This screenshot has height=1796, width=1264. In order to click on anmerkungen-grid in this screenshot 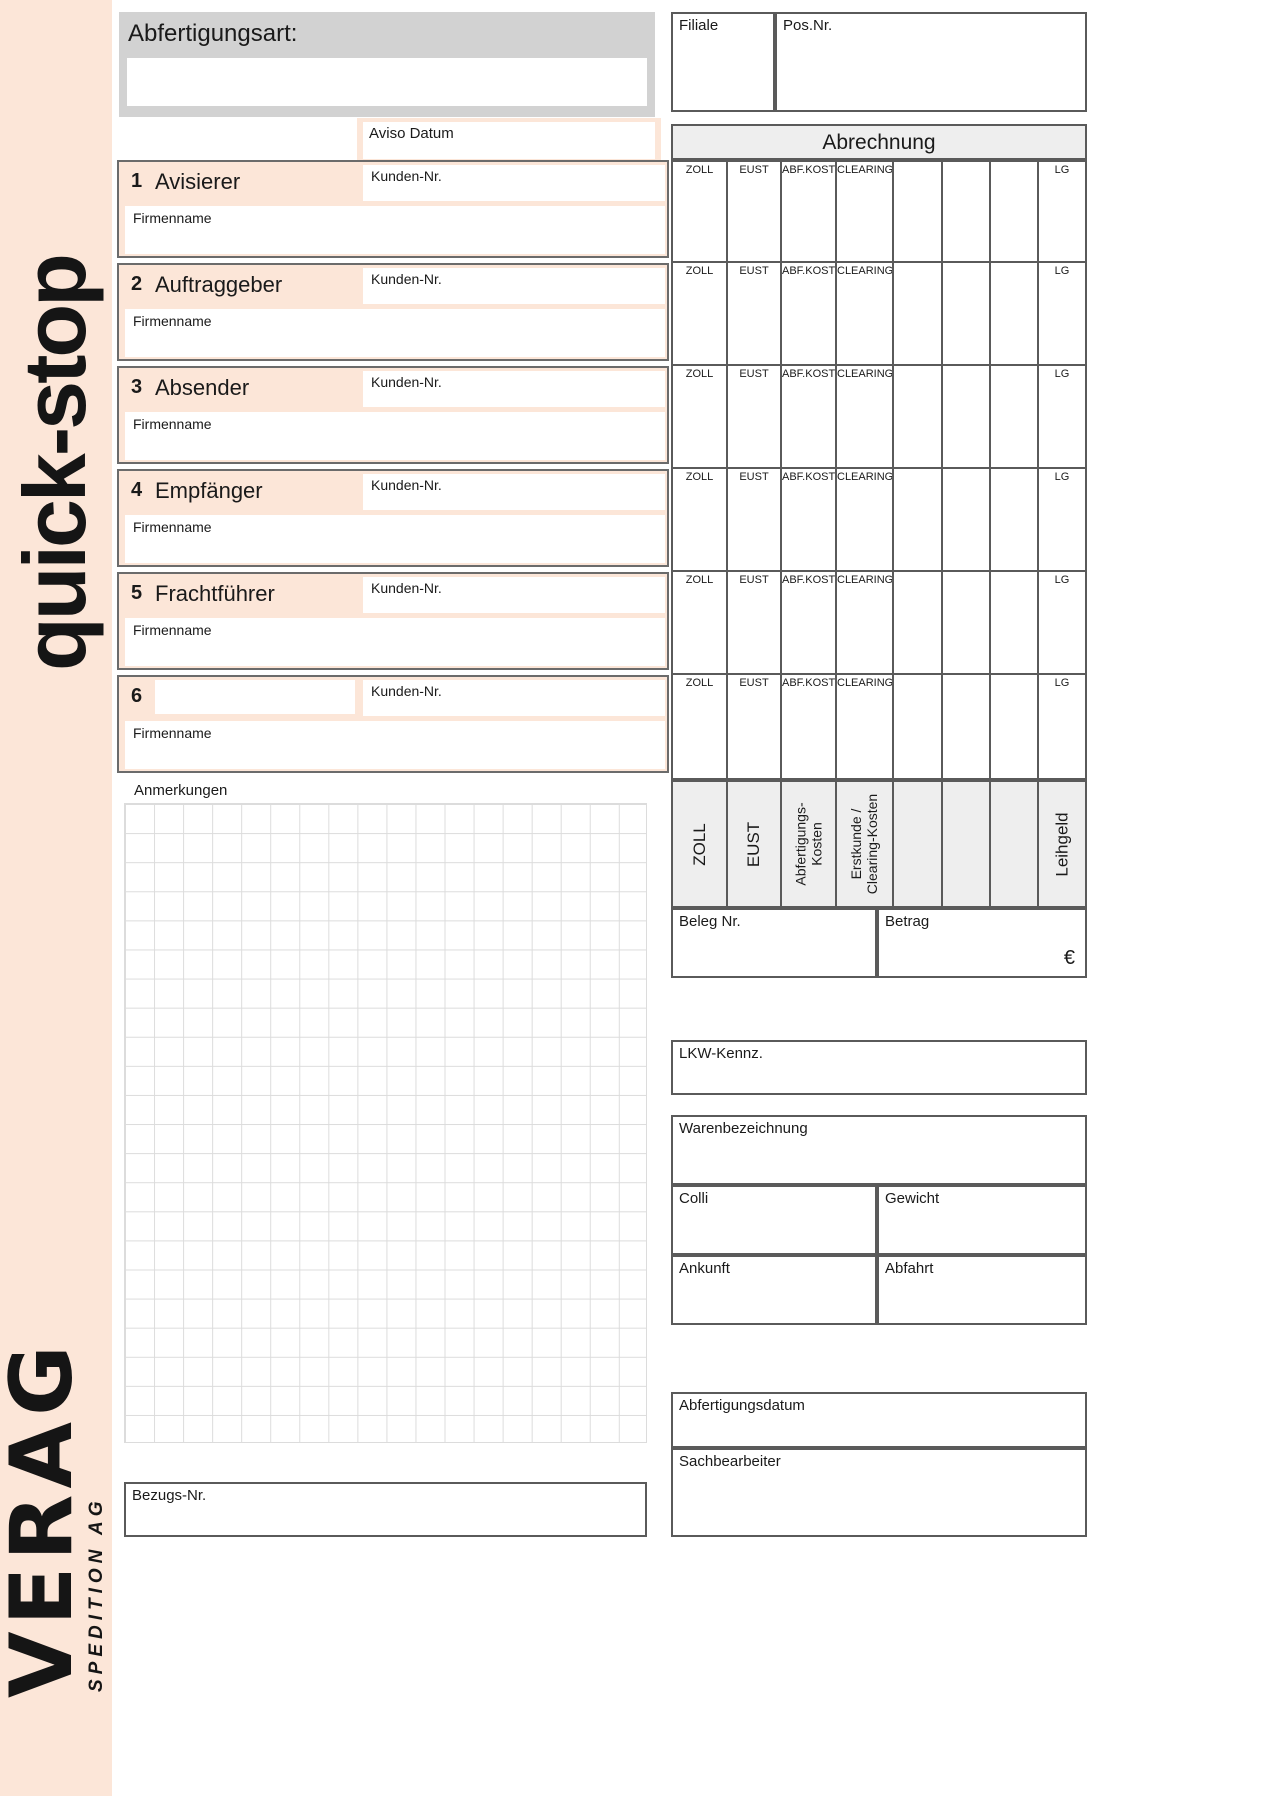, I will do `click(385, 1123)`.